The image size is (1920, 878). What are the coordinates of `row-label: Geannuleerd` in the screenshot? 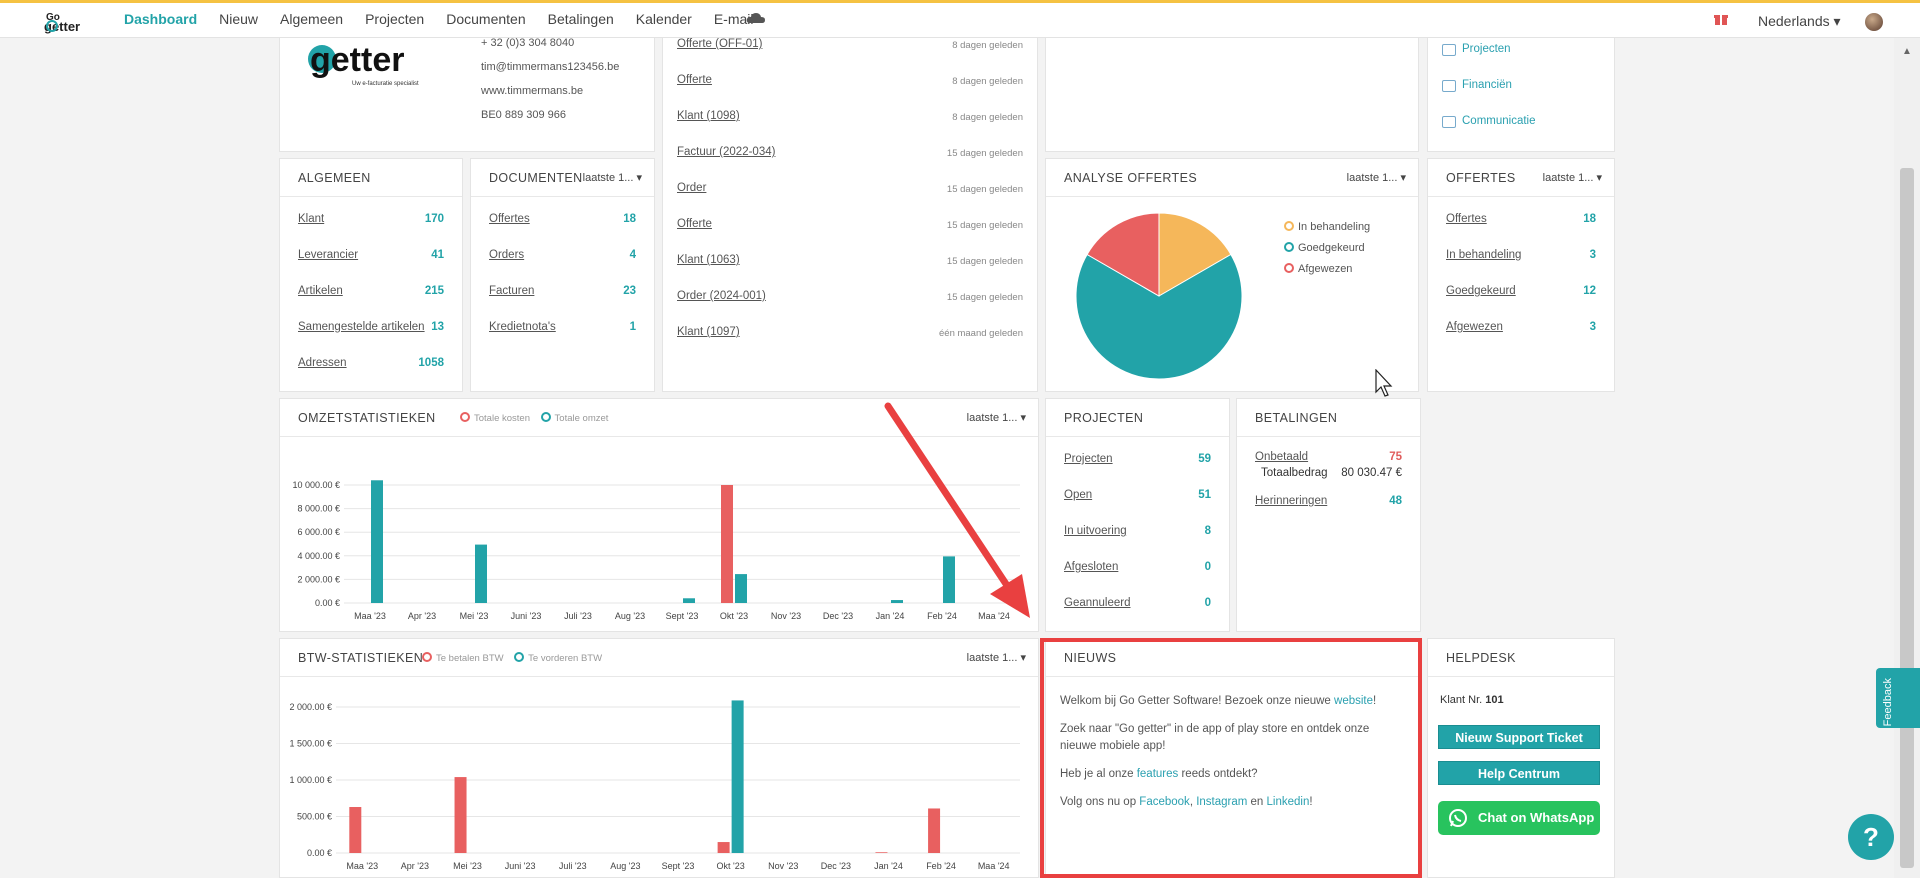 It's located at (1097, 603).